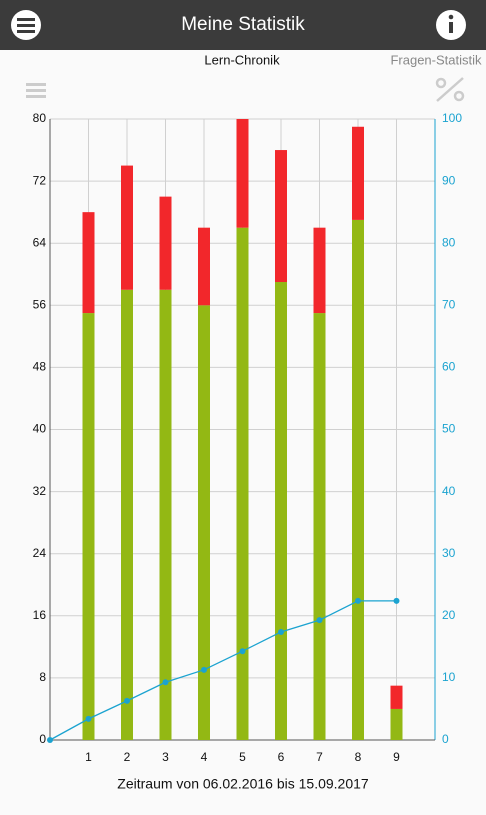 The width and height of the screenshot is (486, 815). I want to click on x-tick-label: 4, so click(204, 757).